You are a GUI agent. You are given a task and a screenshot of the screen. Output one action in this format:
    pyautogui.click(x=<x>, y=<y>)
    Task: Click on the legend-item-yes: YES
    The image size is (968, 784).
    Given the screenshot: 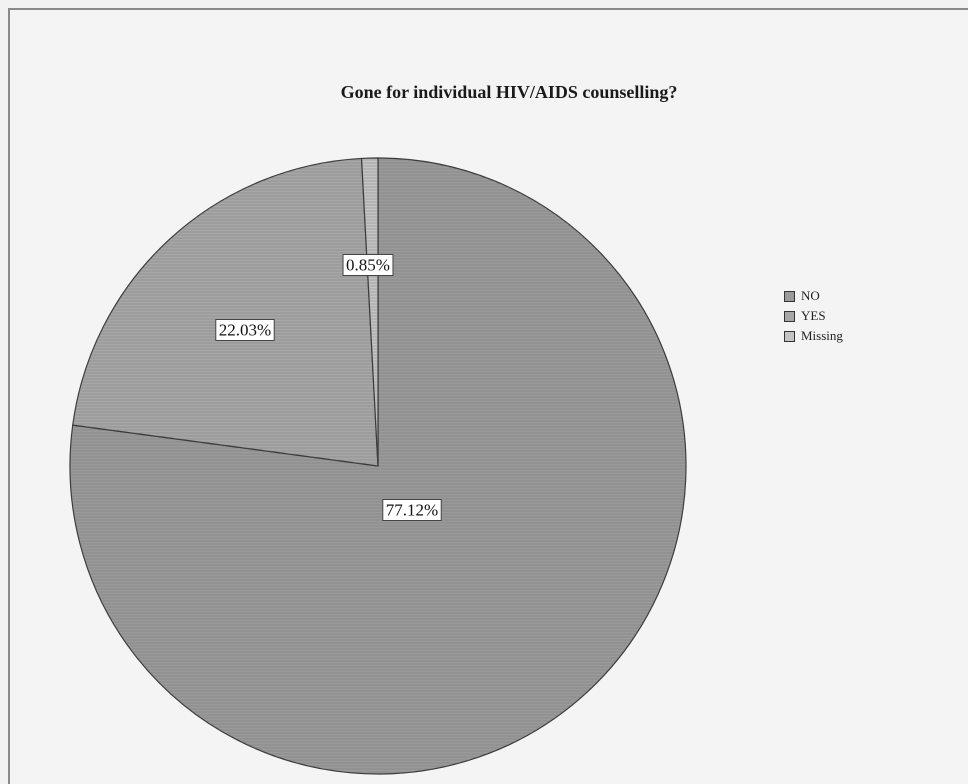 What is the action you would take?
    pyautogui.click(x=813, y=316)
    